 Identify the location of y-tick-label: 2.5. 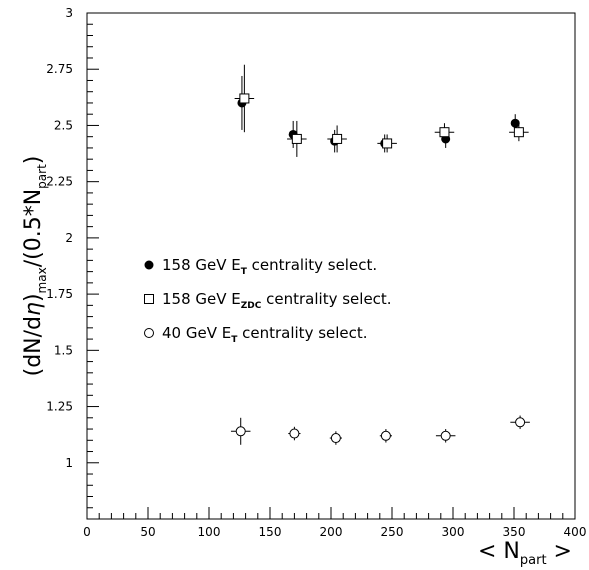
(63, 125).